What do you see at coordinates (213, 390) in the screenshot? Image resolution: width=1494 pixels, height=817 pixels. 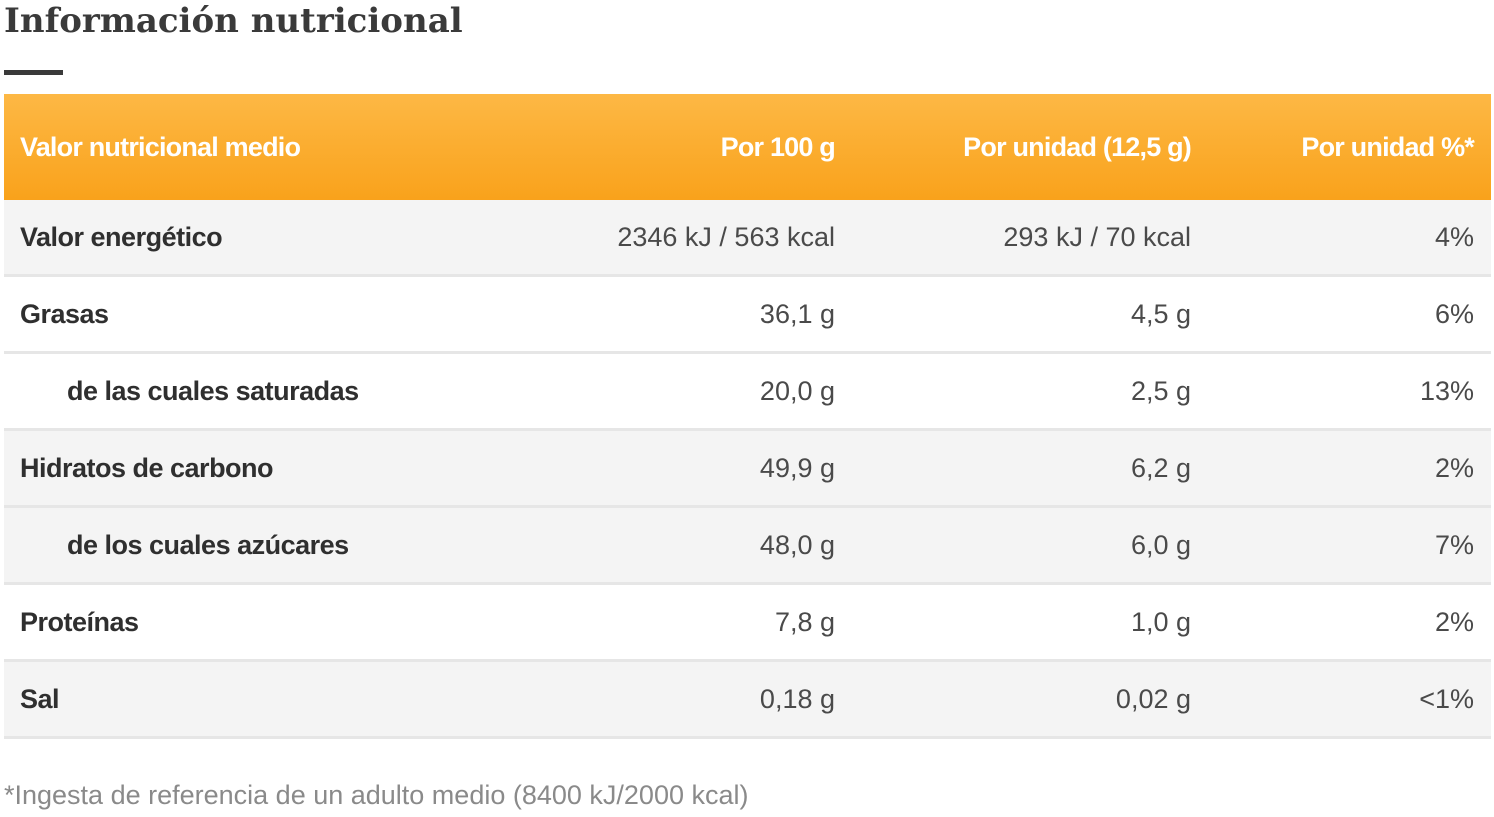 I see `nutrient-name: de las cuales saturadas` at bounding box center [213, 390].